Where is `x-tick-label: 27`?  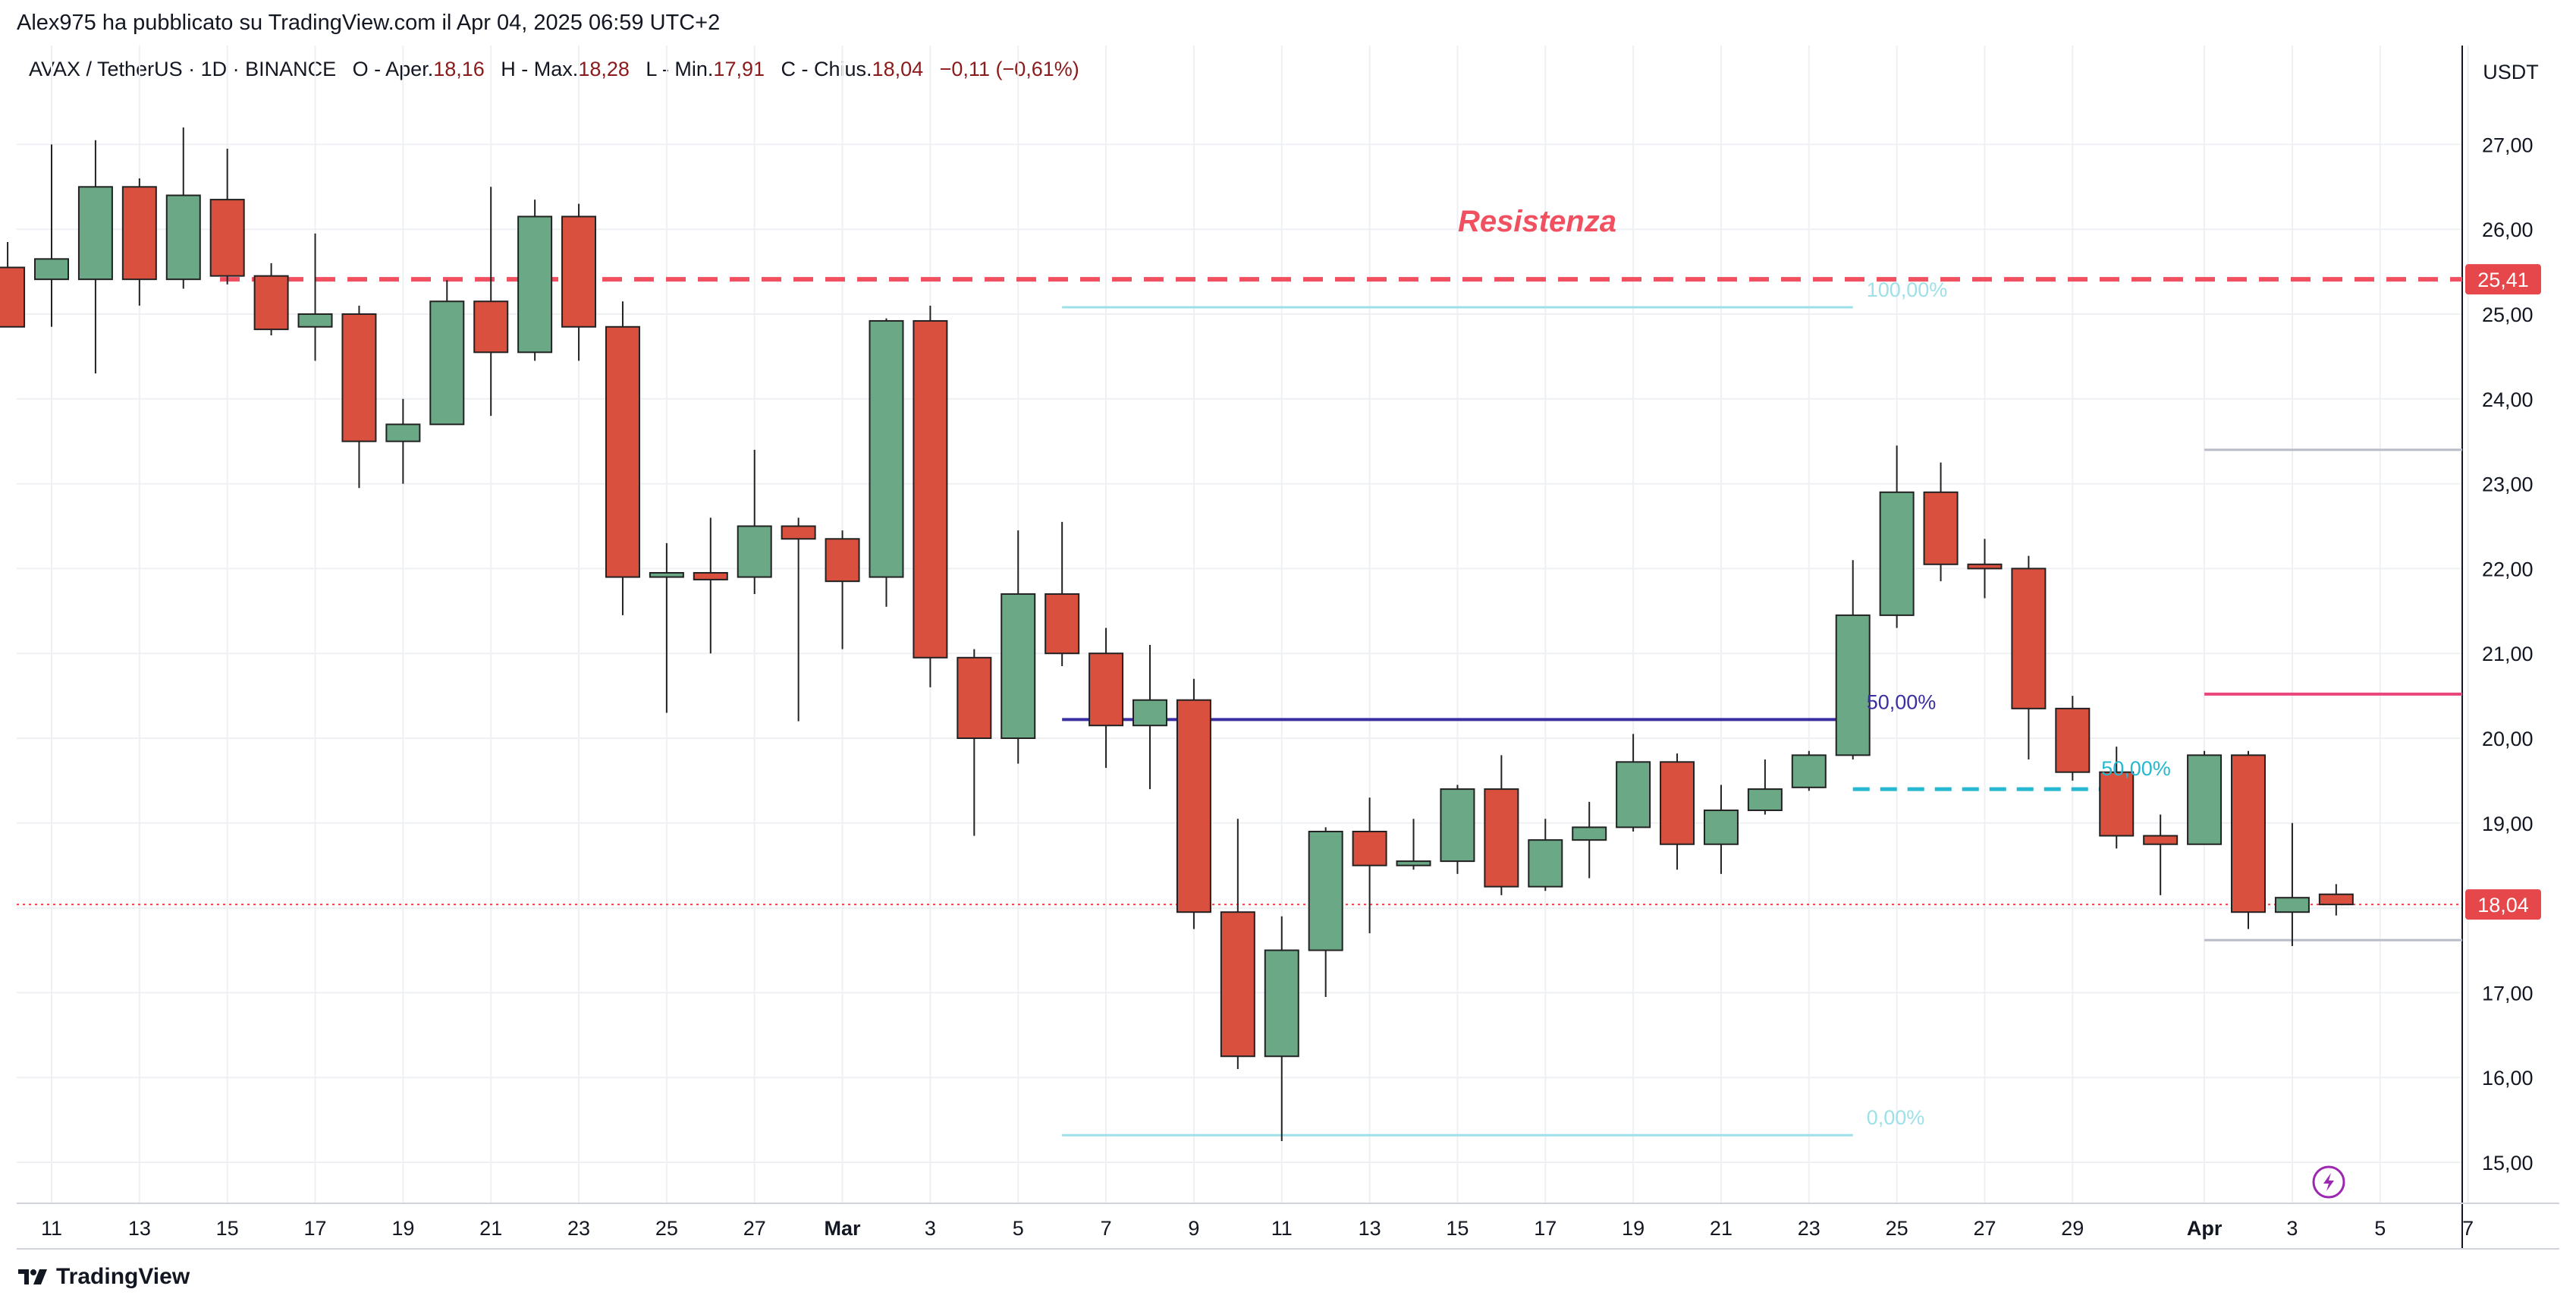
x-tick-label: 27 is located at coordinates (1984, 1228).